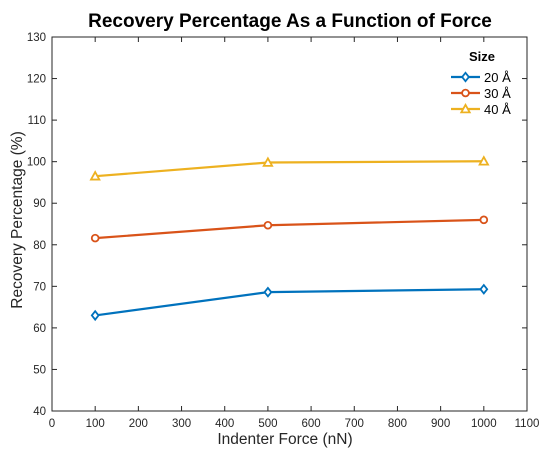 The width and height of the screenshot is (550, 456). Describe the element at coordinates (310, 424) in the screenshot. I see `x-tick-label: 600` at that location.